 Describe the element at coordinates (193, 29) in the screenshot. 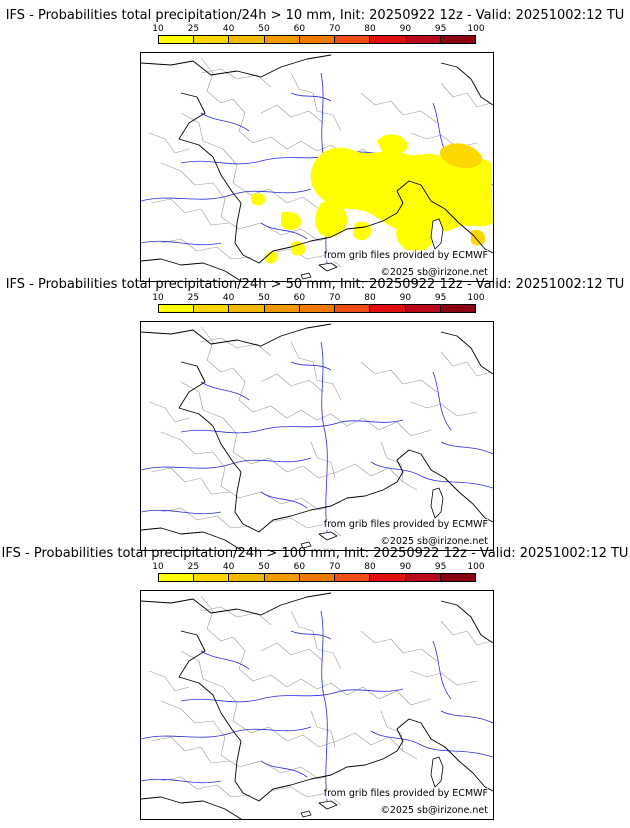

I see `colorbar-tick-label: 25` at that location.